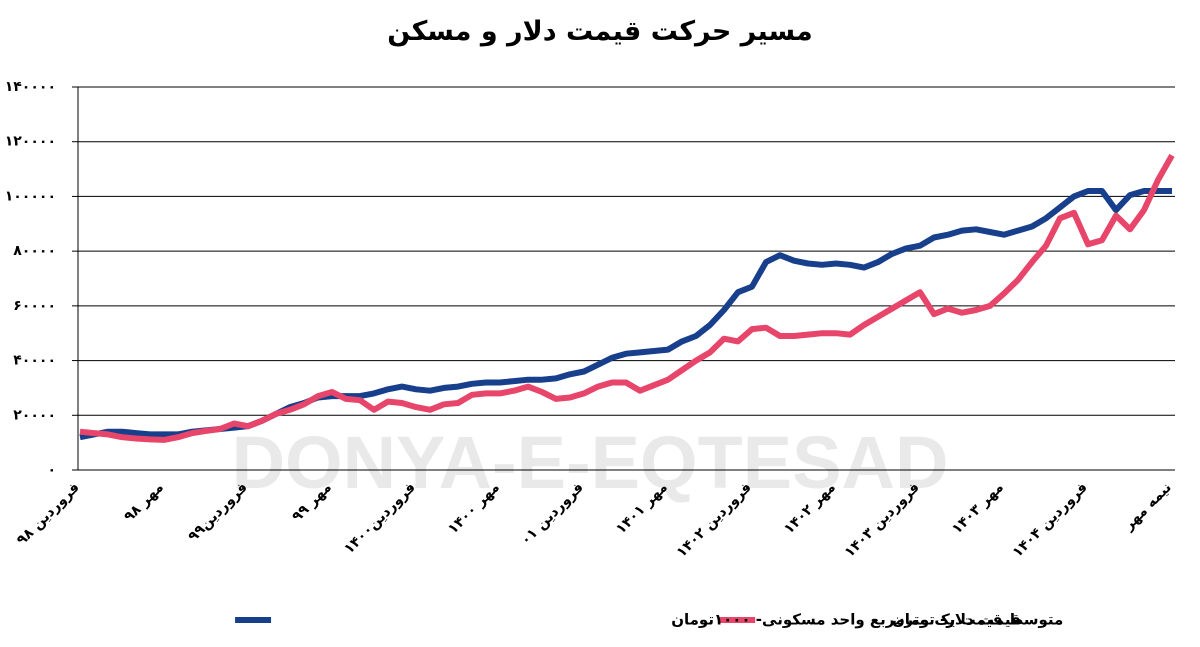 This screenshot has width=1200, height=647. What do you see at coordinates (34, 415) in the screenshot?
I see `y-tick-label: ۲۰۰۰۰` at bounding box center [34, 415].